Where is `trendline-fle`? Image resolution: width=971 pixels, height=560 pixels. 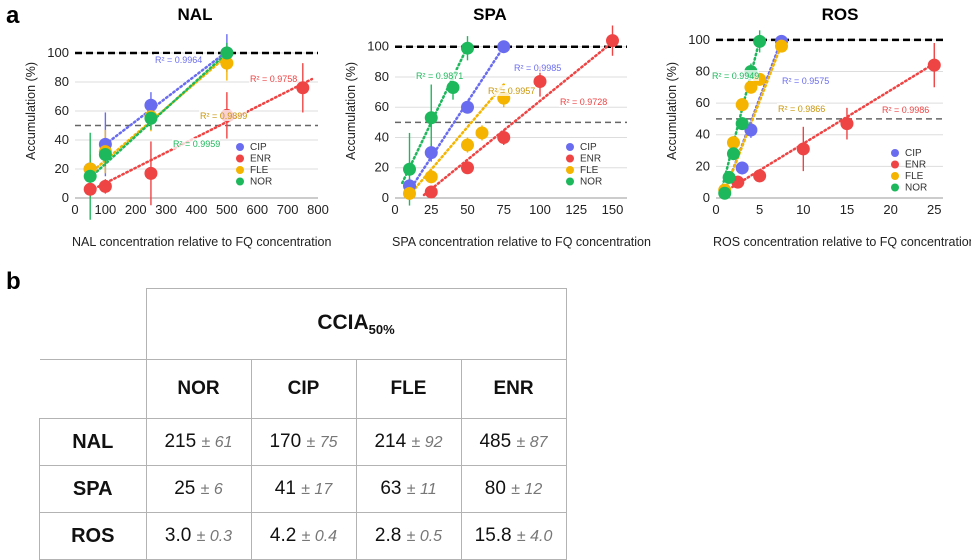 trendline-fle is located at coordinates (753, 118).